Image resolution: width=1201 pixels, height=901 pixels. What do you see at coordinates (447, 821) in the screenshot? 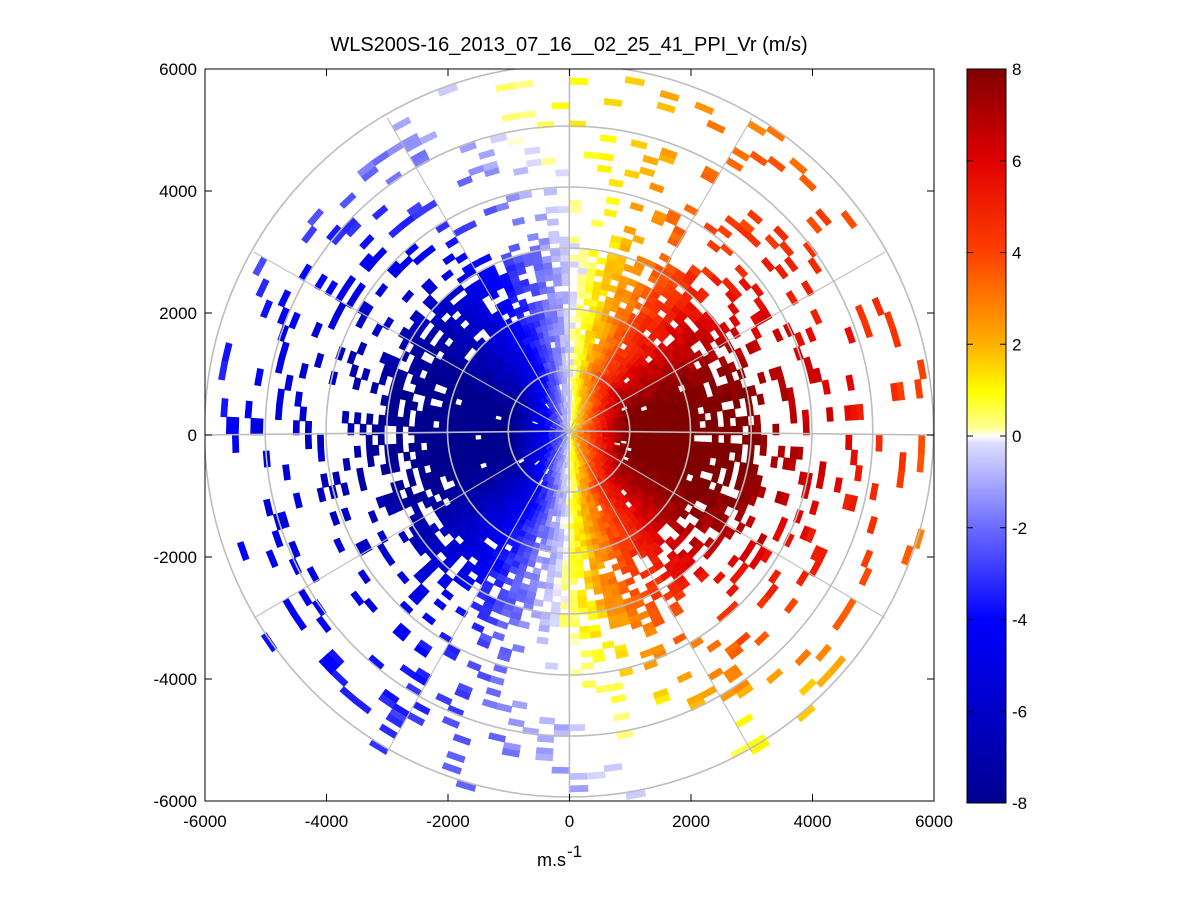
I see `x-tick-label: -2000` at bounding box center [447, 821].